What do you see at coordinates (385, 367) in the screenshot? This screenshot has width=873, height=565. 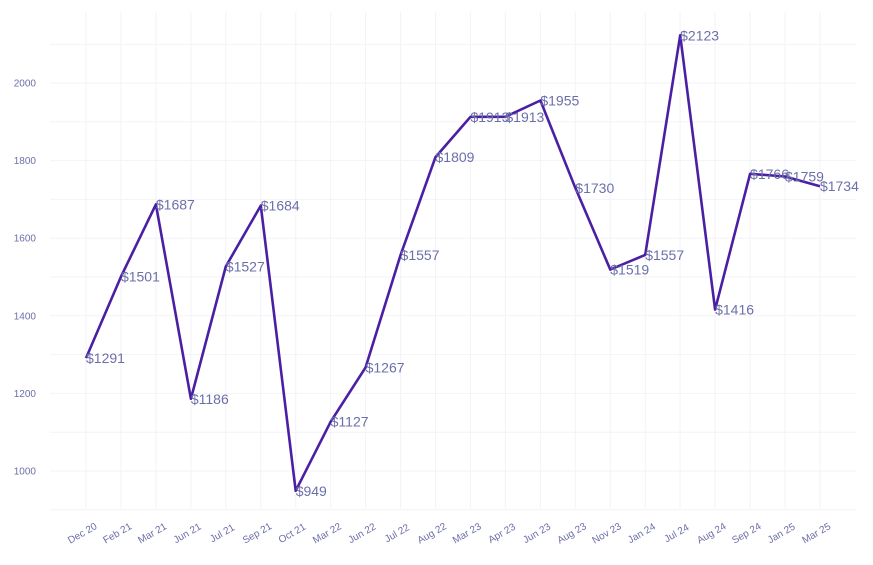 I see `data-label: $1267` at bounding box center [385, 367].